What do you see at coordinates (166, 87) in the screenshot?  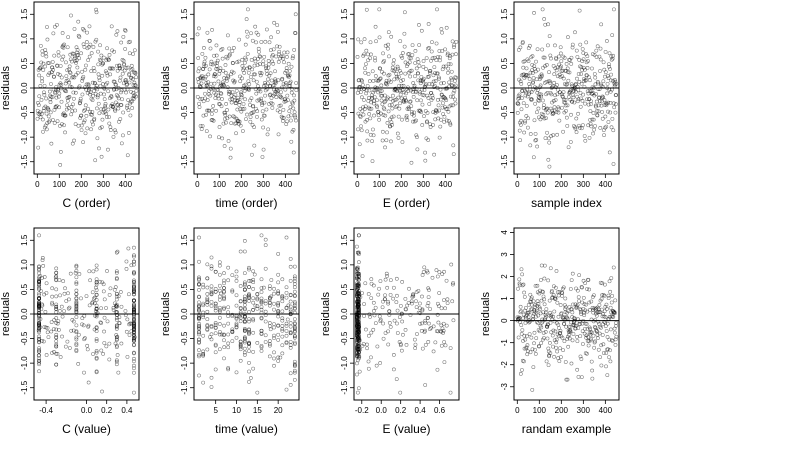 I see `y-axis-label: residuals` at bounding box center [166, 87].